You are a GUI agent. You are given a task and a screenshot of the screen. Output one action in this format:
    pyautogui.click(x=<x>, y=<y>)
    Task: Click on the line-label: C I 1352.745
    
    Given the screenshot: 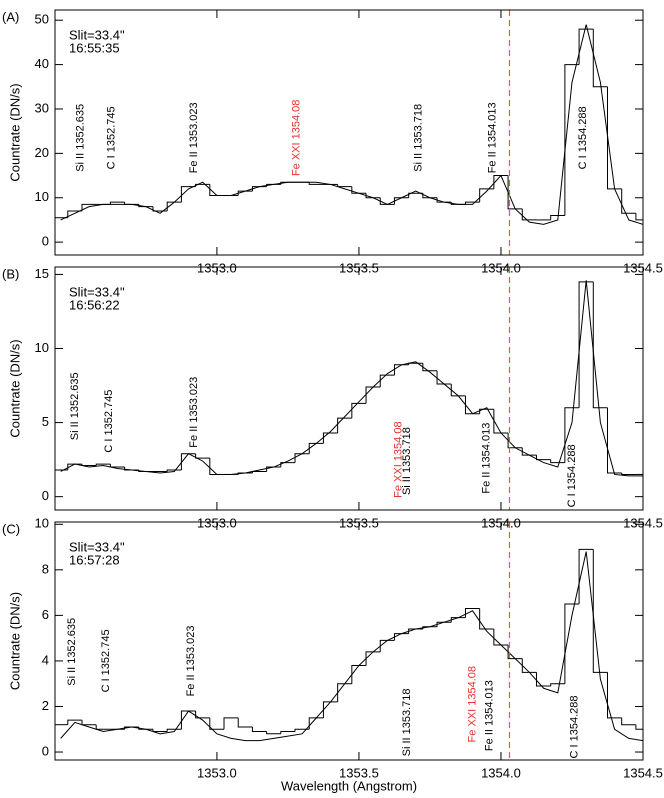 What is the action you would take?
    pyautogui.click(x=109, y=421)
    